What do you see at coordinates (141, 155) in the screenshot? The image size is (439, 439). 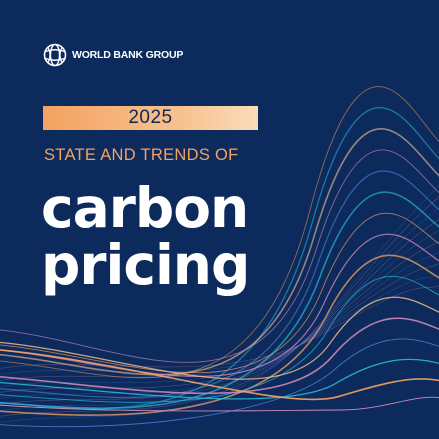 I see `report-subtitle: STATE AND TRENDS OF` at bounding box center [141, 155].